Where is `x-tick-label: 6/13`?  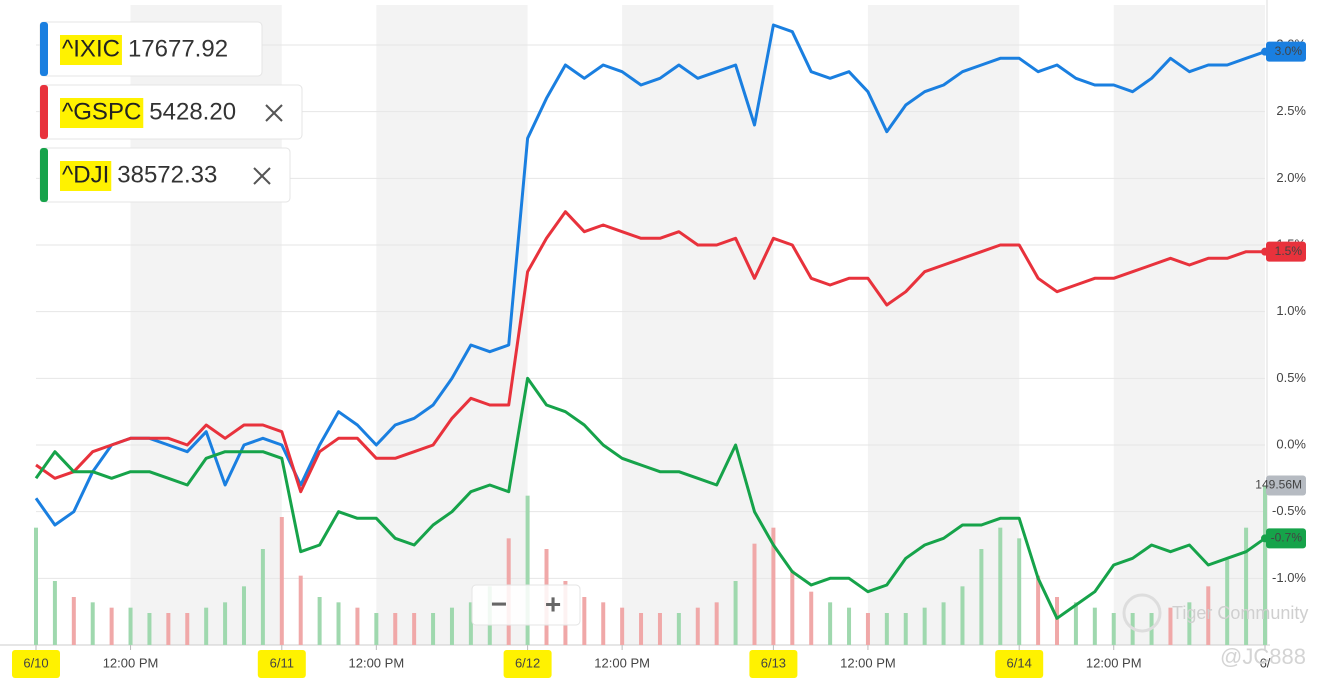
x-tick-label: 6/13 is located at coordinates (773, 662).